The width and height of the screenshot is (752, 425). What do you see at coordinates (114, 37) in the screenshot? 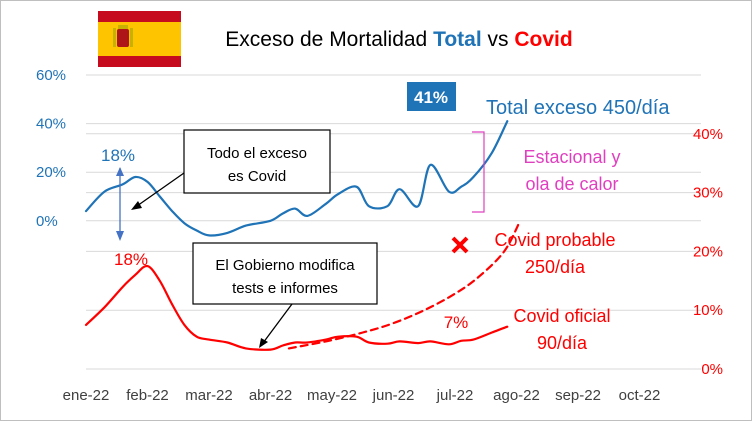
I see `flag-pillar-left` at bounding box center [114, 37].